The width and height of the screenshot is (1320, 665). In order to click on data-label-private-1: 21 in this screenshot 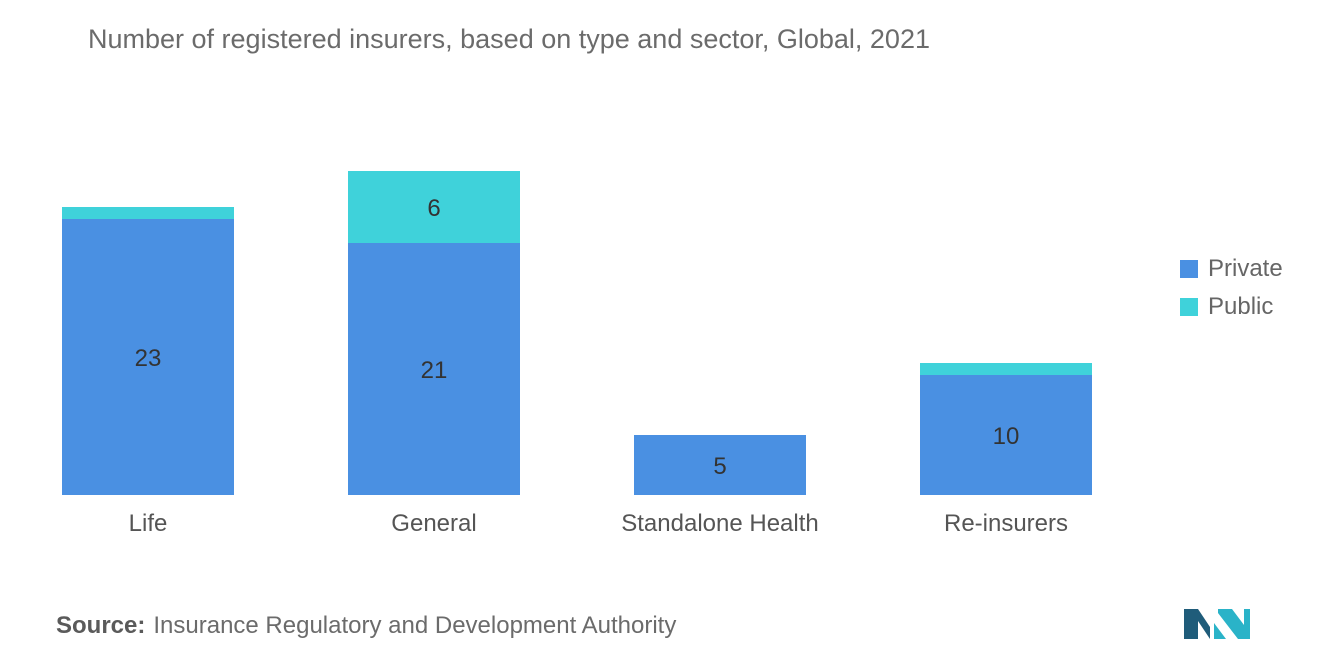, I will do `click(434, 370)`.